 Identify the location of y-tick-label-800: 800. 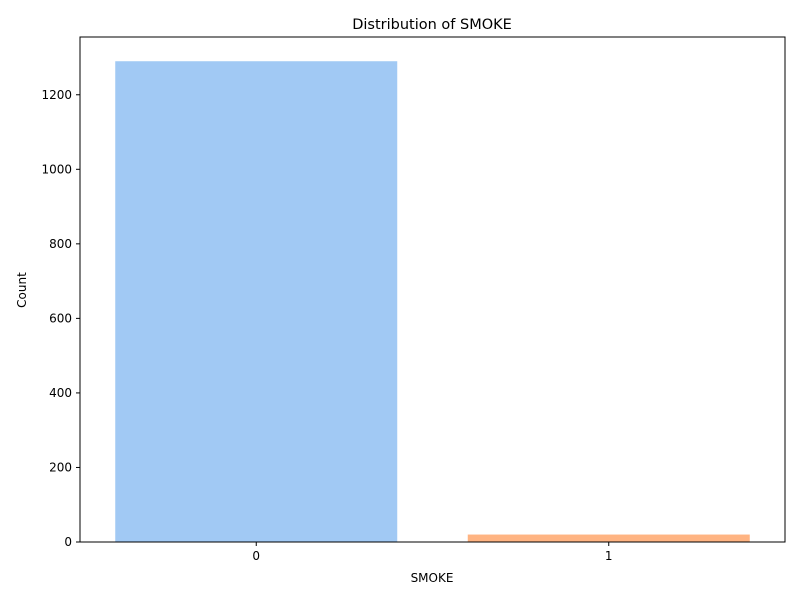
(60, 244).